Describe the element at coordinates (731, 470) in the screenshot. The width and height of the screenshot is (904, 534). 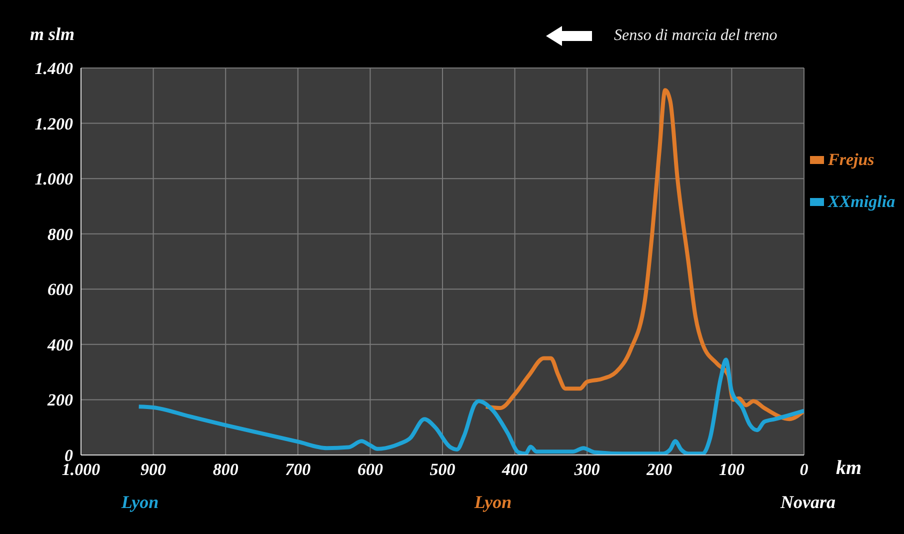
I see `x-tick-label: 100` at that location.